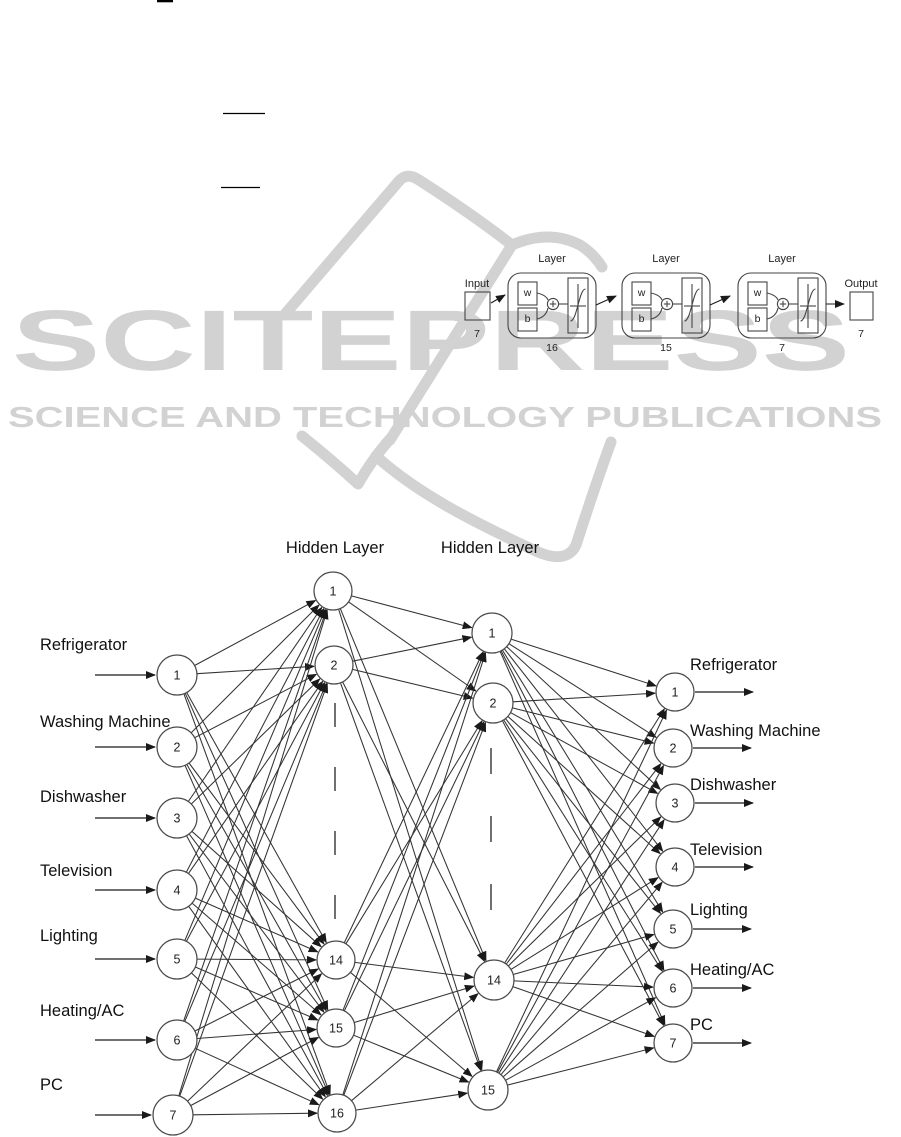 The height and width of the screenshot is (1137, 901). What do you see at coordinates (667, 301) in the screenshot?
I see `block-arrows` at bounding box center [667, 301].